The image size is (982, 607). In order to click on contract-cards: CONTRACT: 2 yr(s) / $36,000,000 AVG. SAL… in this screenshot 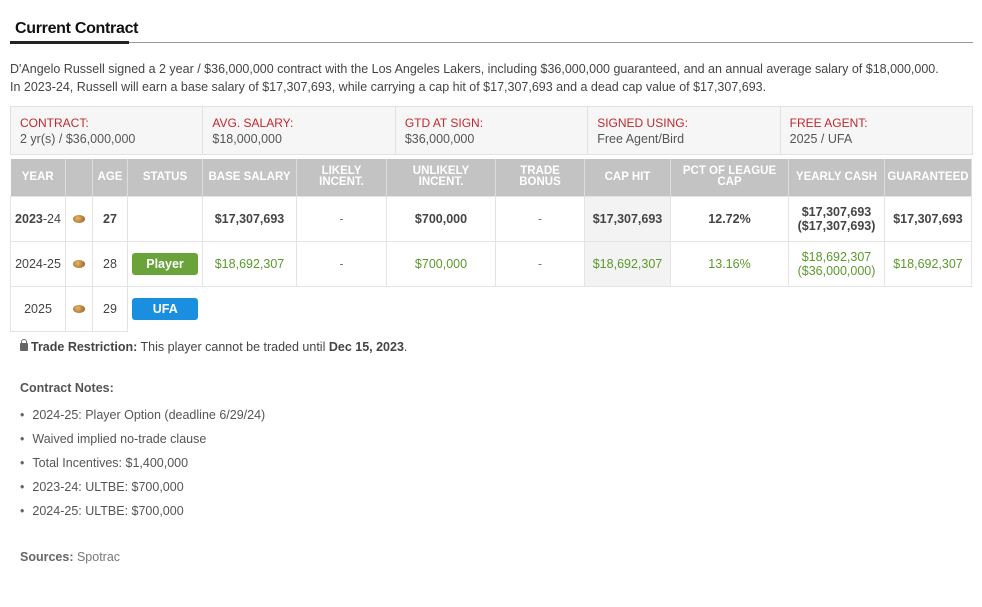, I will do `click(491, 130)`.